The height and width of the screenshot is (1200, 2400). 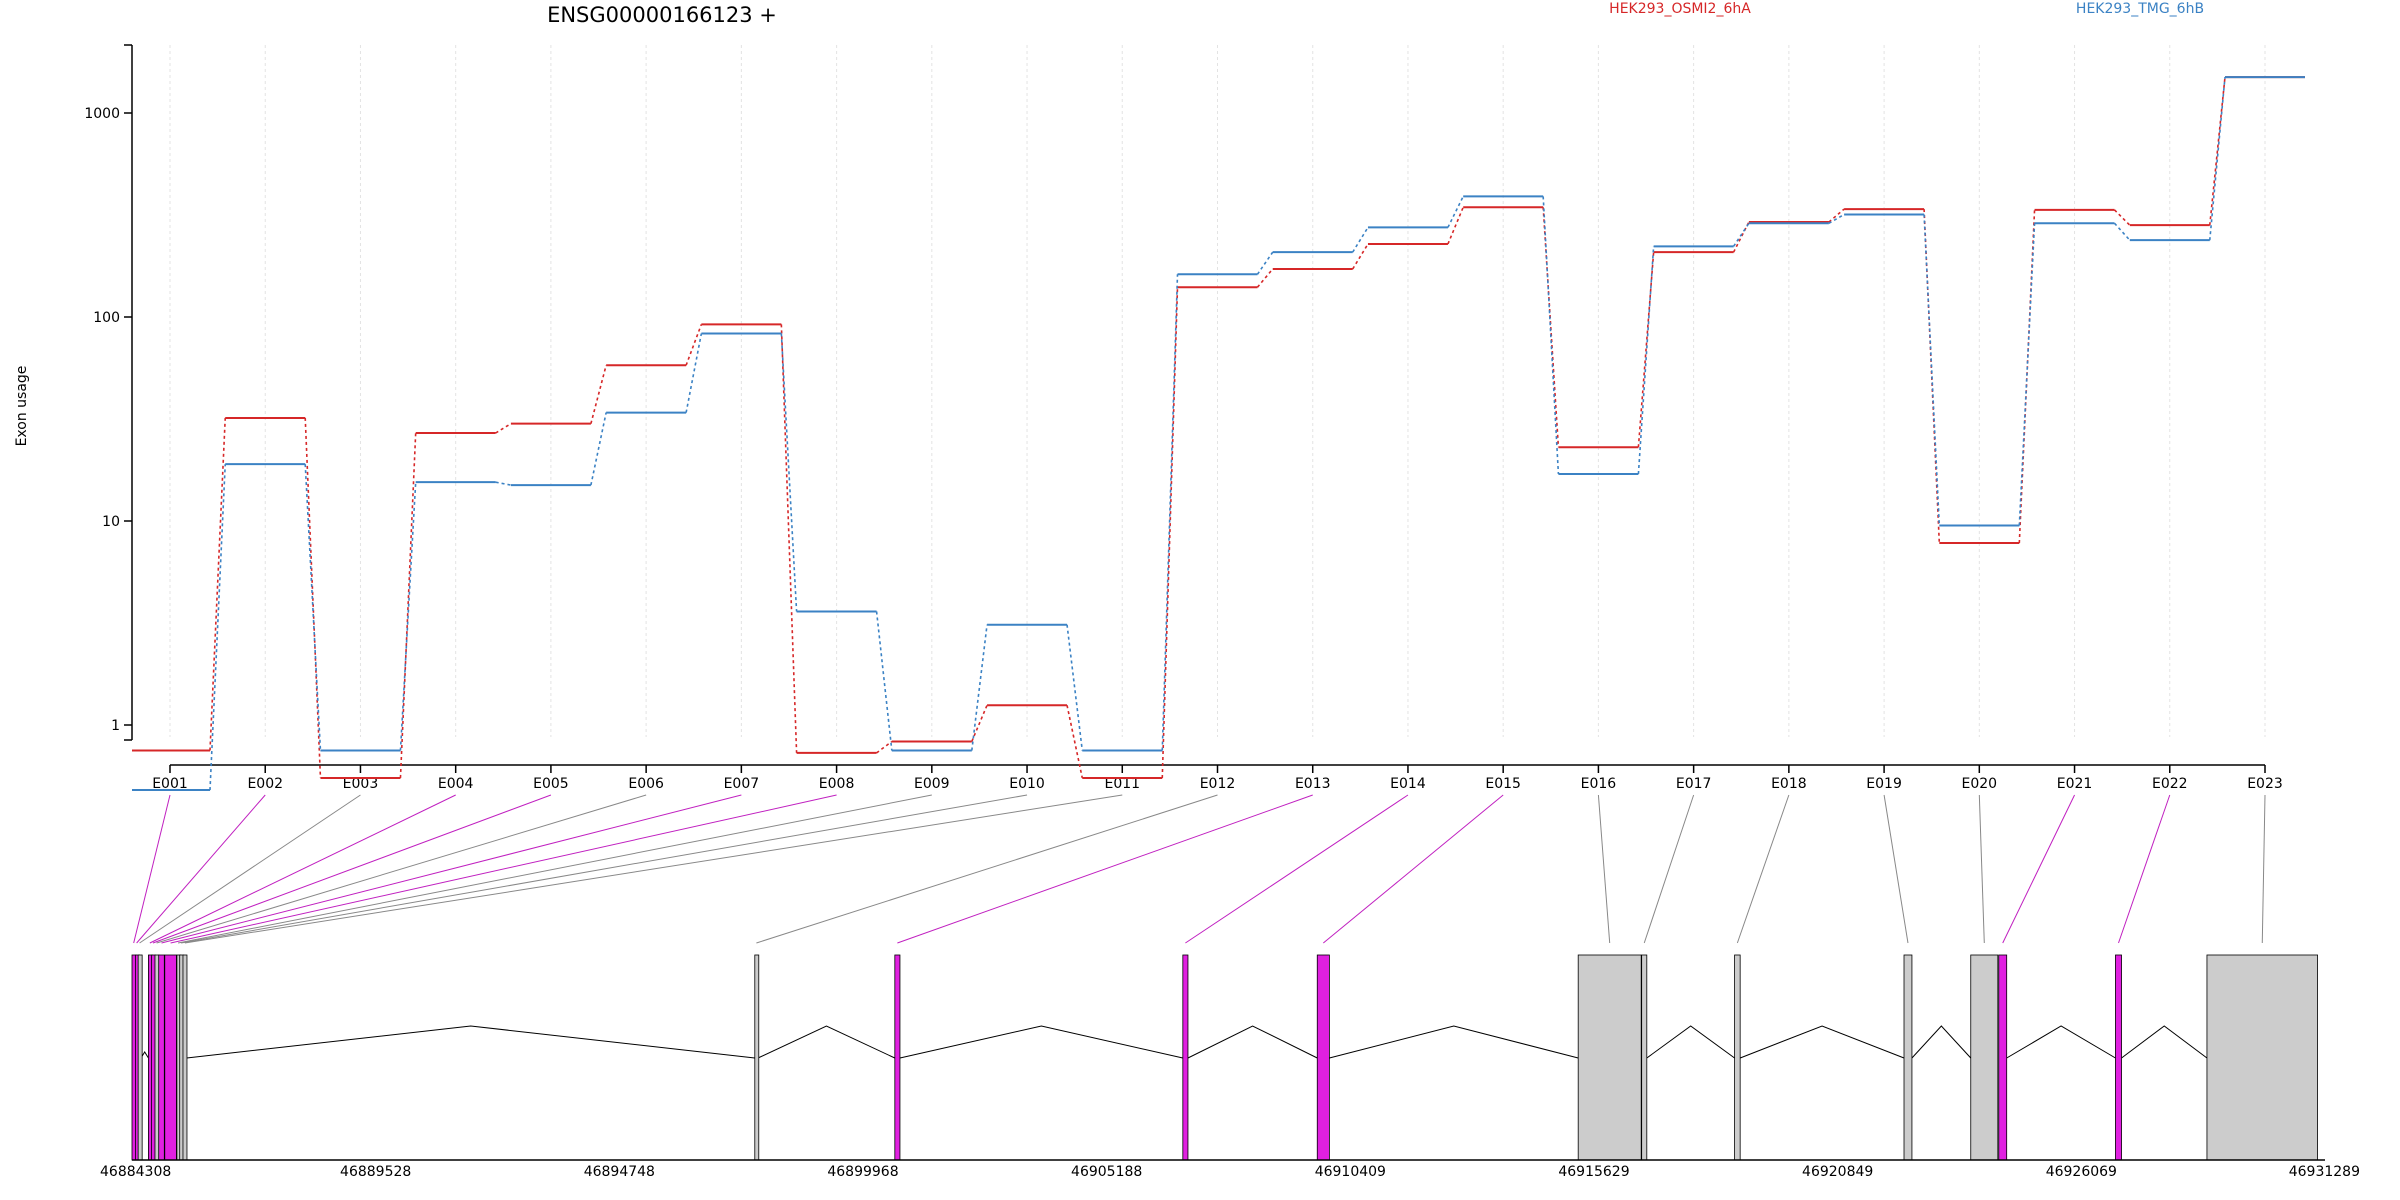 What do you see at coordinates (1122, 784) in the screenshot?
I see `x-tick-label-e011: E011` at bounding box center [1122, 784].